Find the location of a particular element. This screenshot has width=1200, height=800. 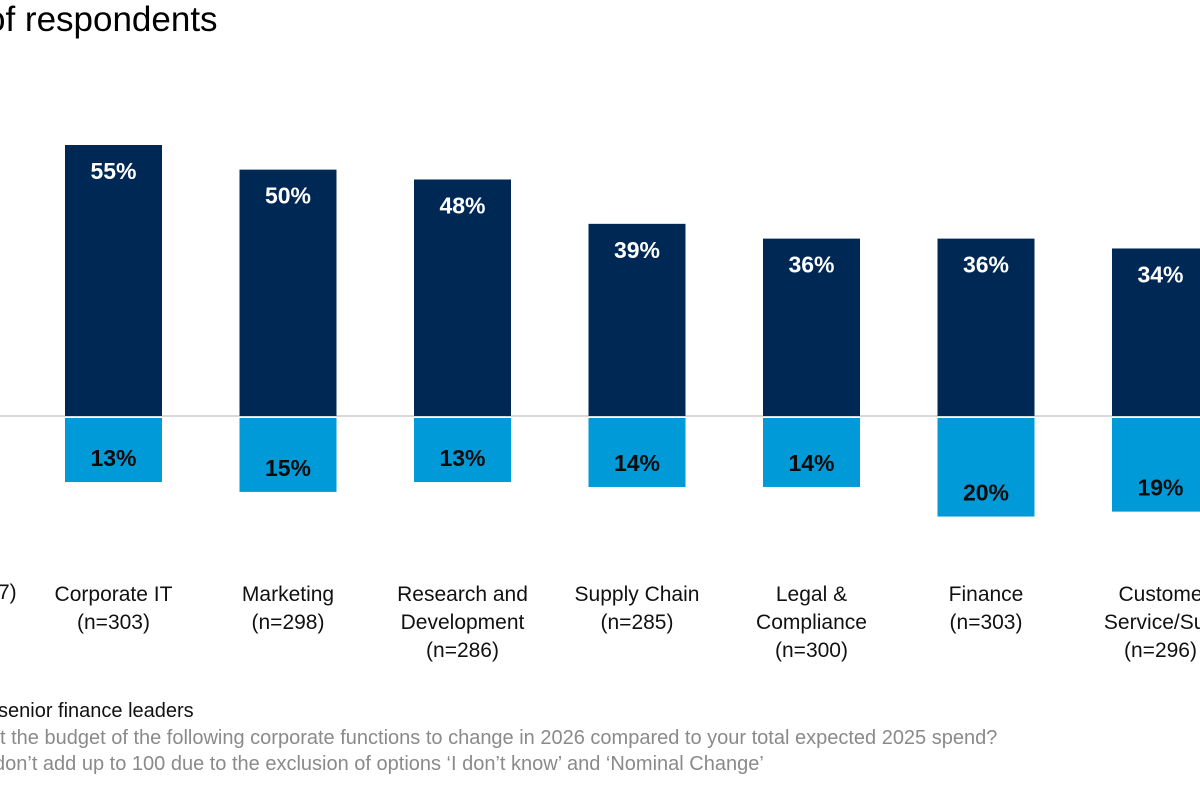

category-label: Research and Development (n=286) is located at coordinates (462, 622).